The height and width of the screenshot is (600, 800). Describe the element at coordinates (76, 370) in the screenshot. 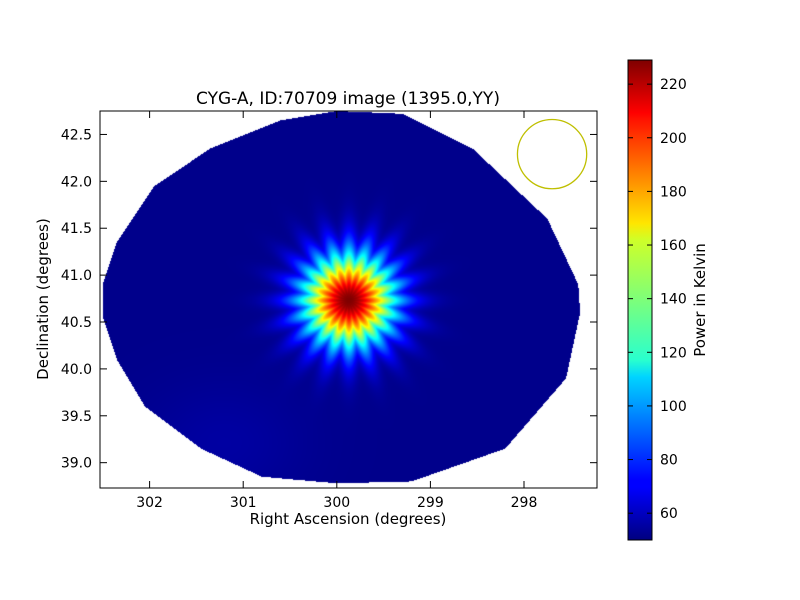

I see `y-tick-label: 40.0` at that location.